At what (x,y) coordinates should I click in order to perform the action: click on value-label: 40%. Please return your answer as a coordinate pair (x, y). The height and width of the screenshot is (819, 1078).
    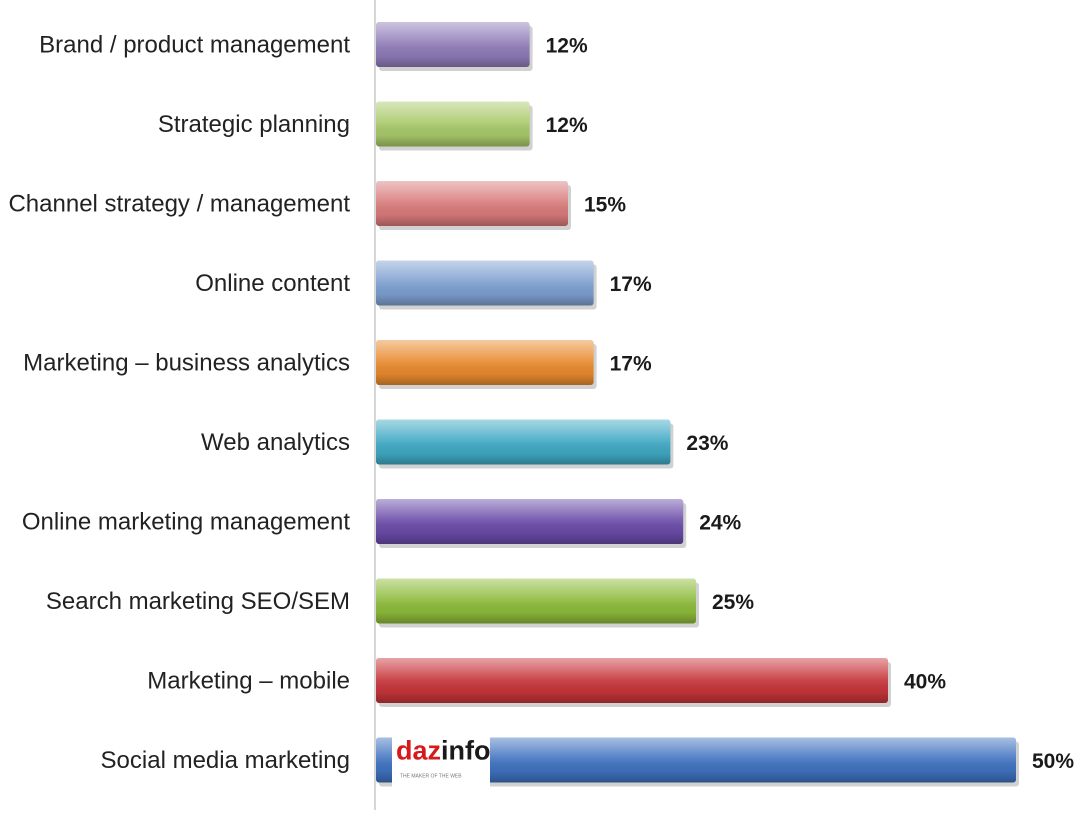
    Looking at the image, I should click on (925, 682).